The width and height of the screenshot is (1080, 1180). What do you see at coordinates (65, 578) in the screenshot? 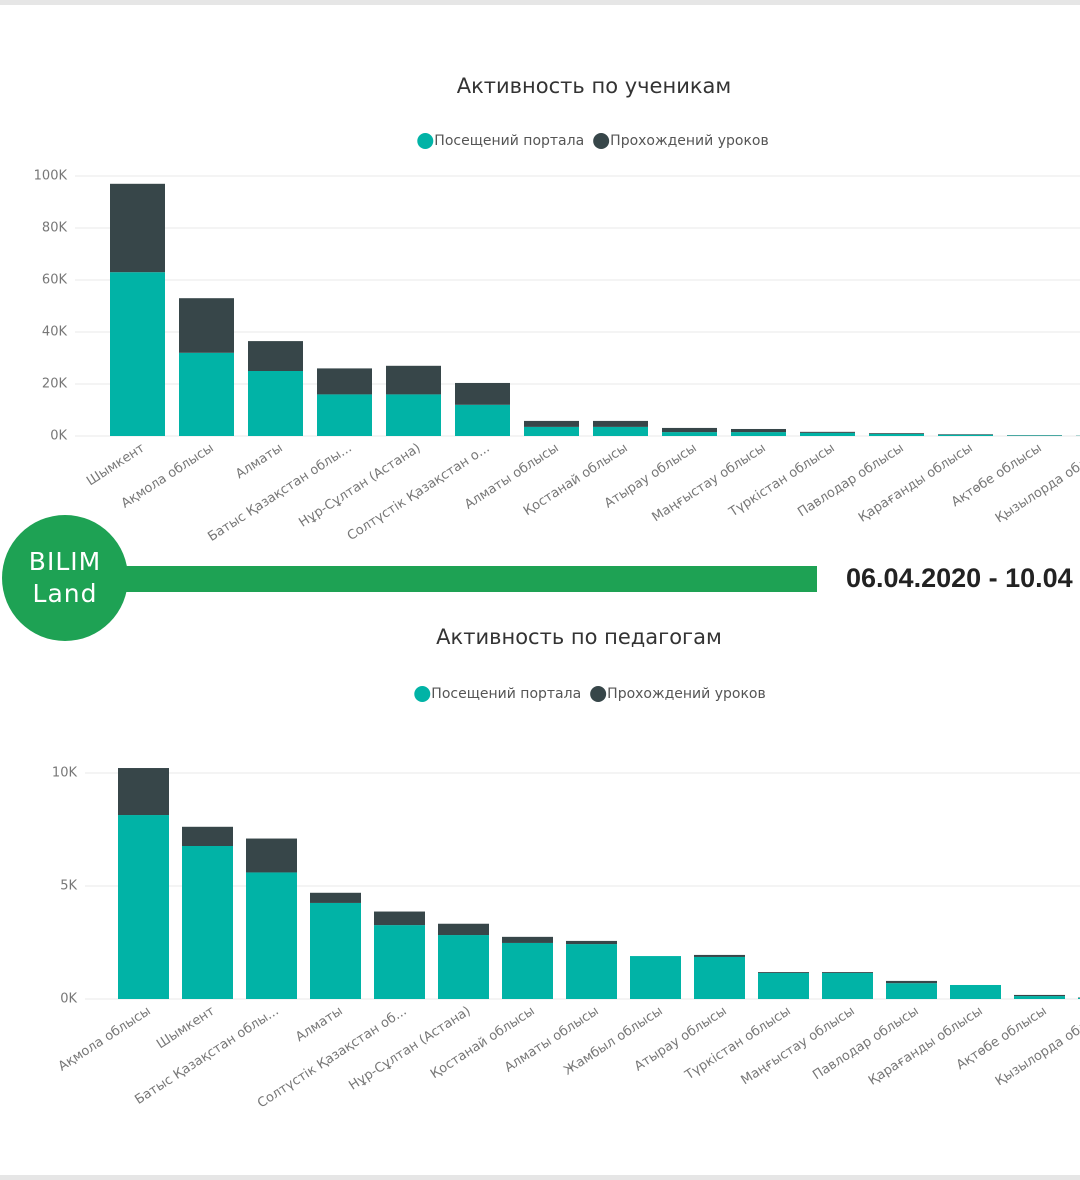
I see `logo` at bounding box center [65, 578].